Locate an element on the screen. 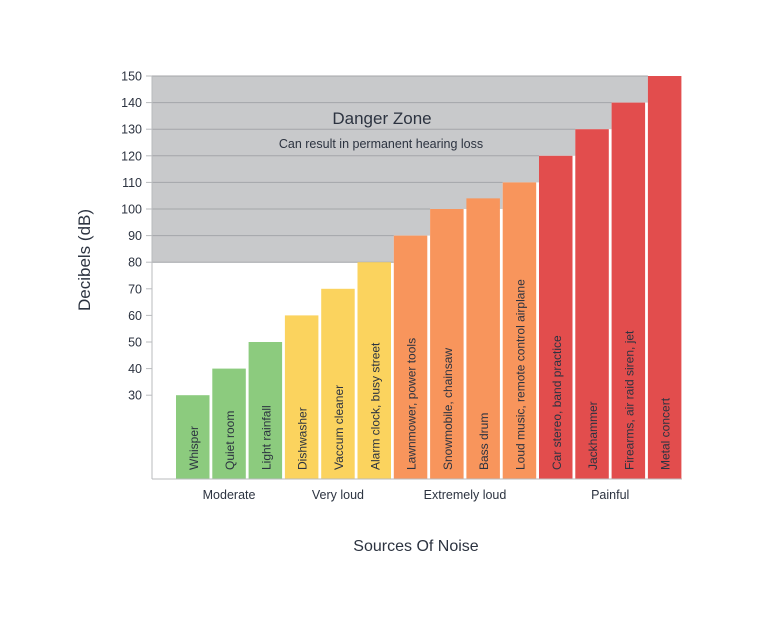 This screenshot has width=768, height=618. group-label: Moderate is located at coordinates (229, 495).